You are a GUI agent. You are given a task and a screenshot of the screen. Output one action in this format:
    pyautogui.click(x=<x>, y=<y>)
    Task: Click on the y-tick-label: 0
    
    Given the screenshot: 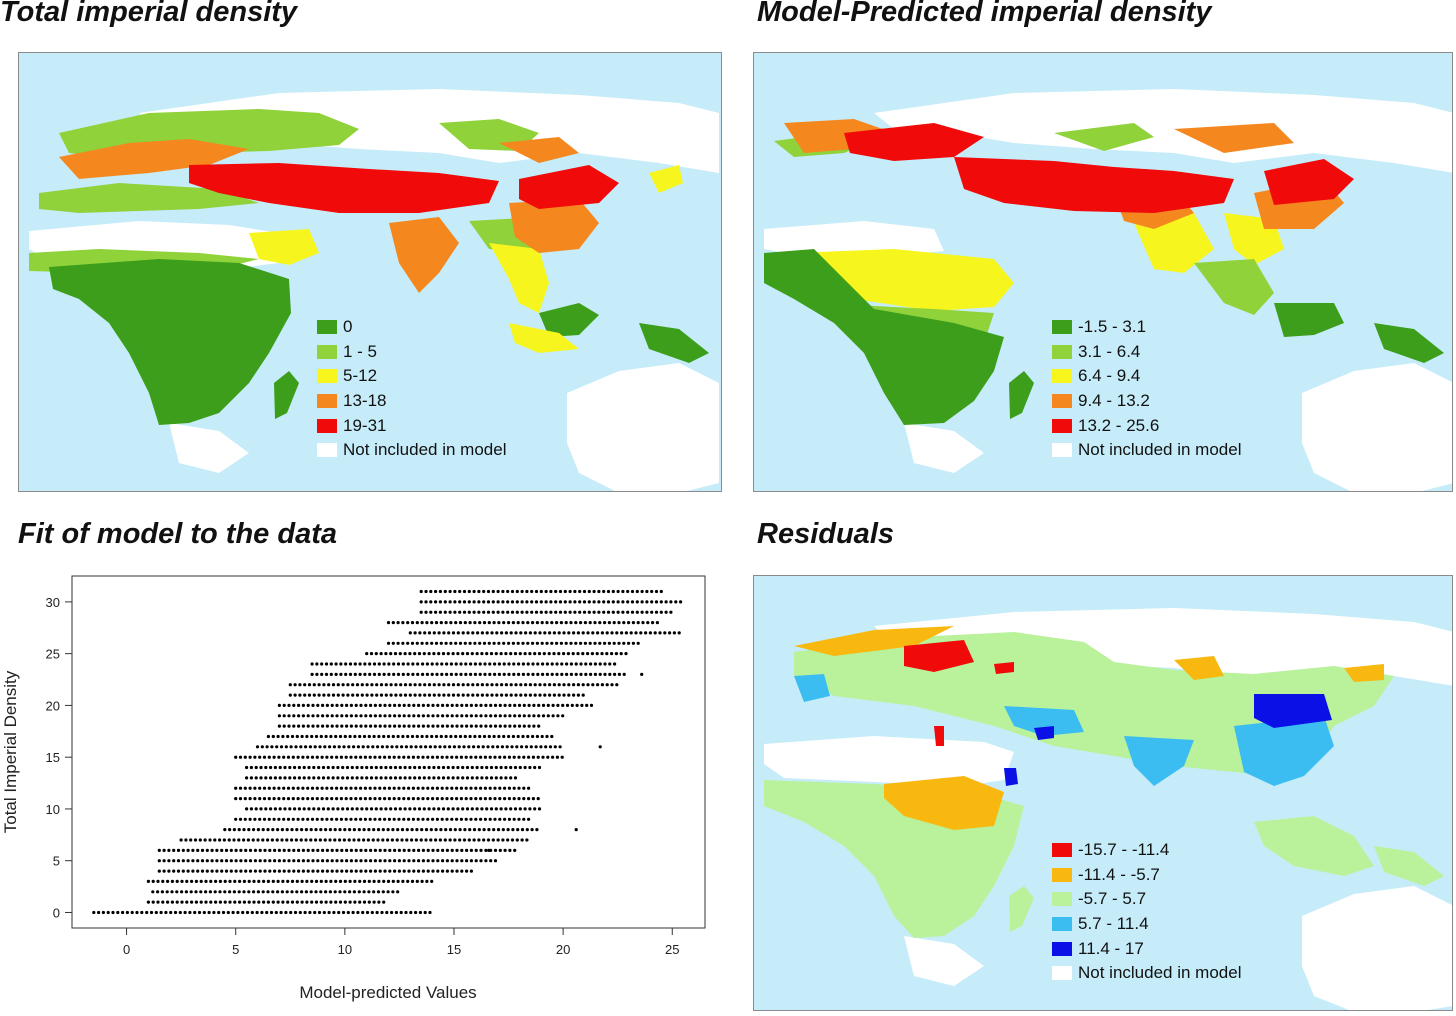 What is the action you would take?
    pyautogui.click(x=56, y=912)
    